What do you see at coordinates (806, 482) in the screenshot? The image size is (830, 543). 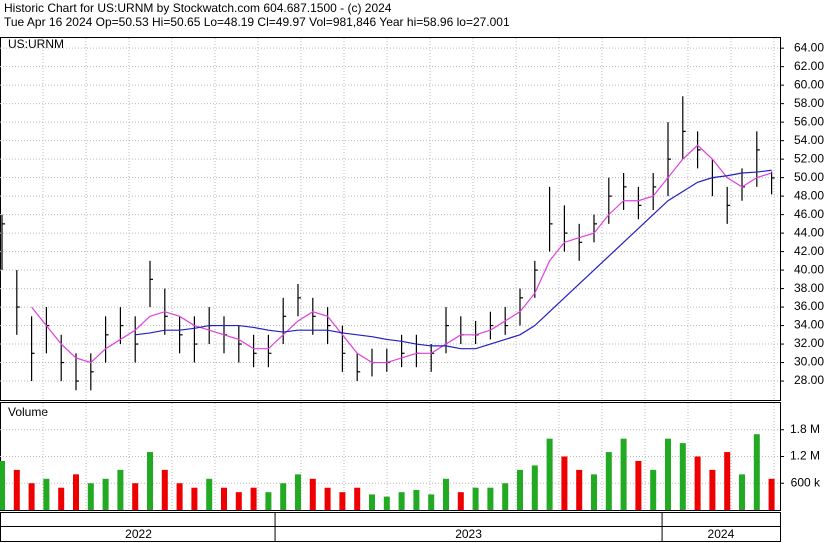 I see `volume-tick-label: 600 k` at bounding box center [806, 482].